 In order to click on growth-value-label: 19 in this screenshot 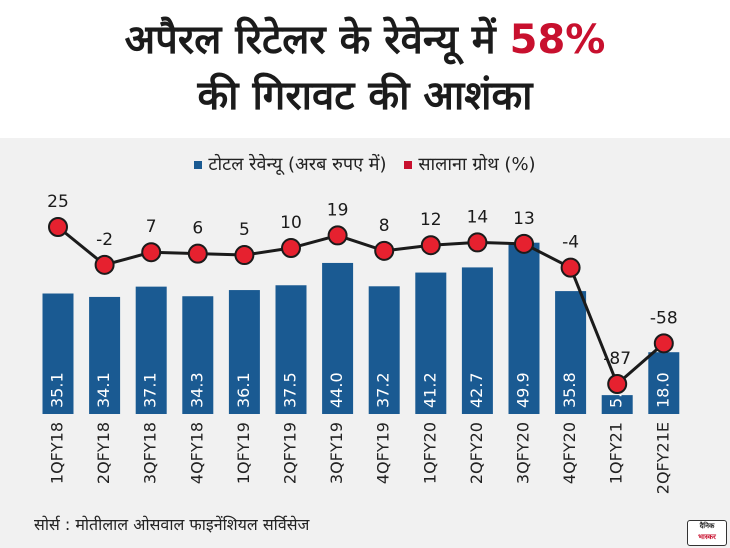, I will do `click(338, 210)`.